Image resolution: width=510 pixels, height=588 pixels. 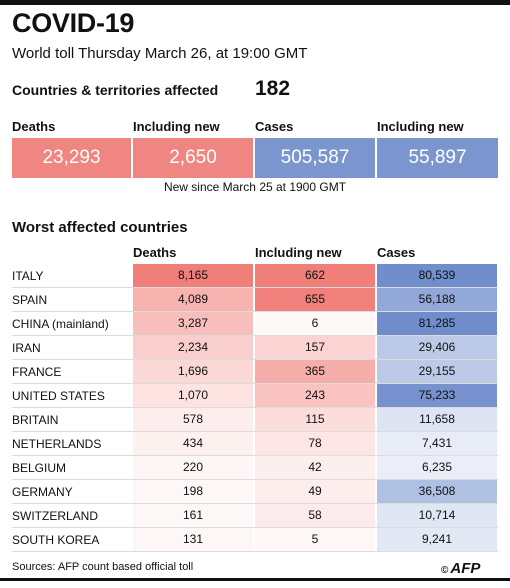 What do you see at coordinates (315, 158) in the screenshot?
I see `summary-cases-value: 505,587` at bounding box center [315, 158].